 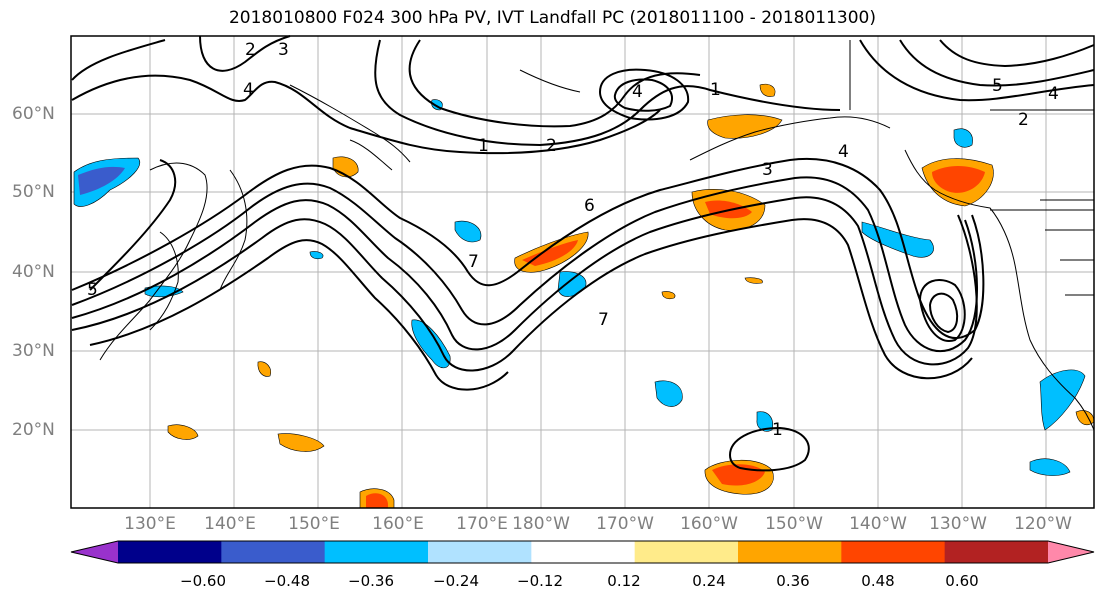 I want to click on colorbar-label: −0.48, so click(x=287, y=581).